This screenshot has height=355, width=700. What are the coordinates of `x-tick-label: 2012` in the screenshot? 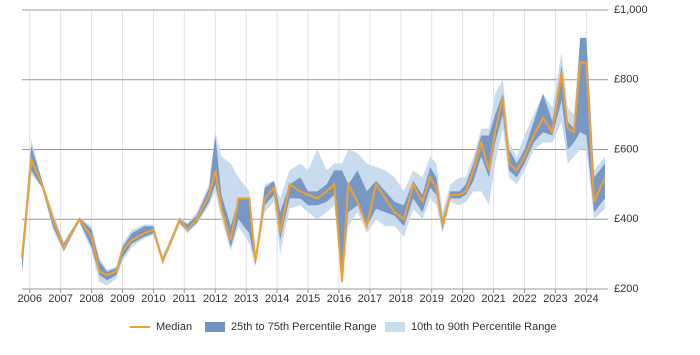 It's located at (215, 299).